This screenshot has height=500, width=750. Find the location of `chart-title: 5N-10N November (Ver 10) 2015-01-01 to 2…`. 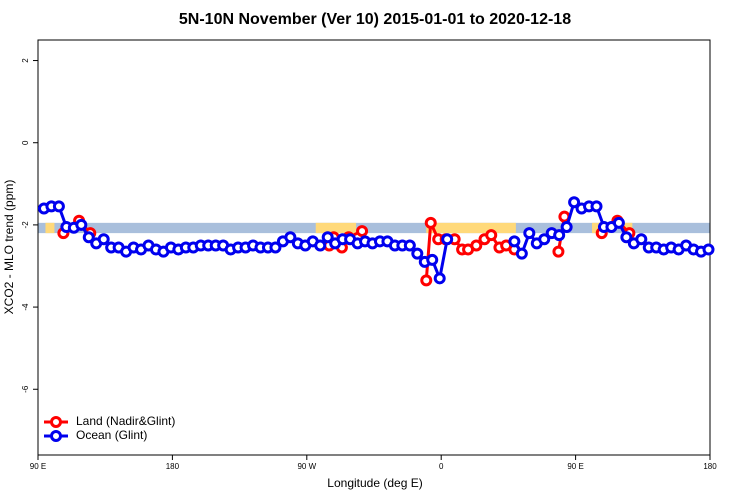

chart-title: 5N-10N November (Ver 10) 2015-01-01 to 2… is located at coordinates (375, 19).